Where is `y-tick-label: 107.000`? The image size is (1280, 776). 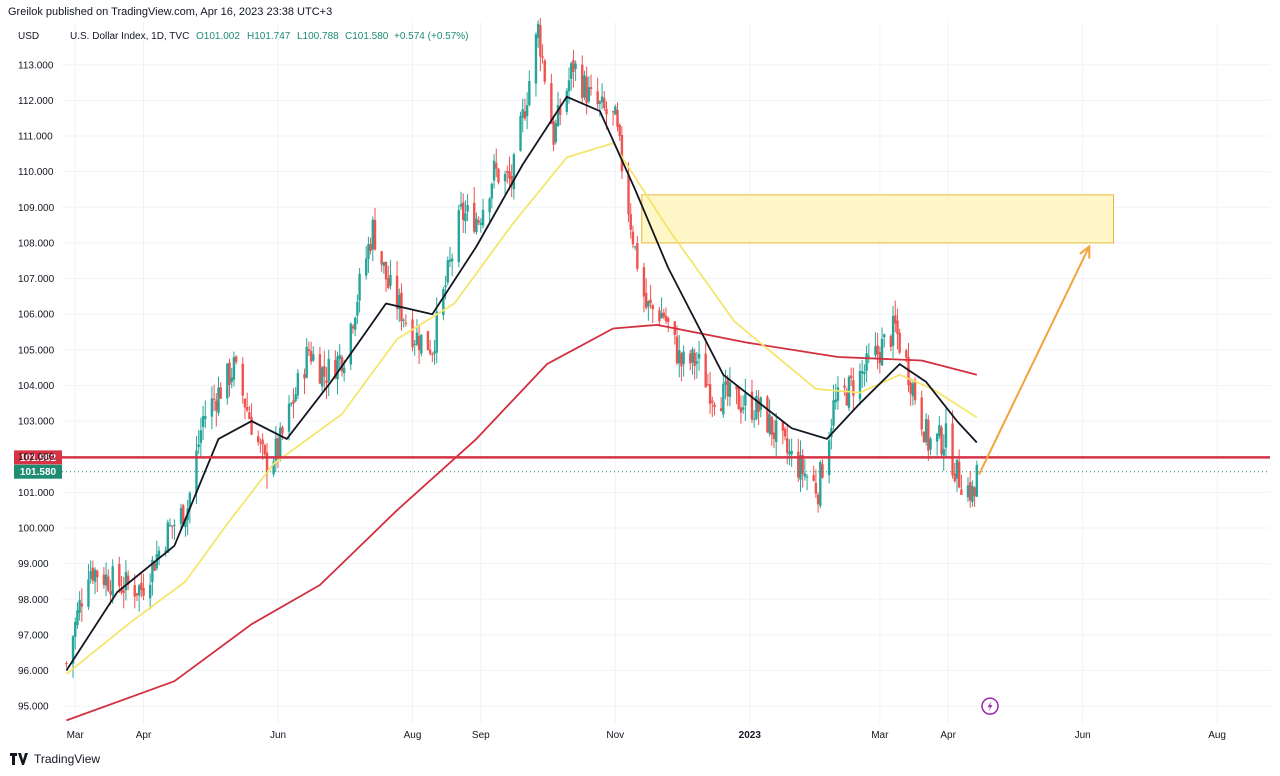 y-tick-label: 107.000 is located at coordinates (36, 279).